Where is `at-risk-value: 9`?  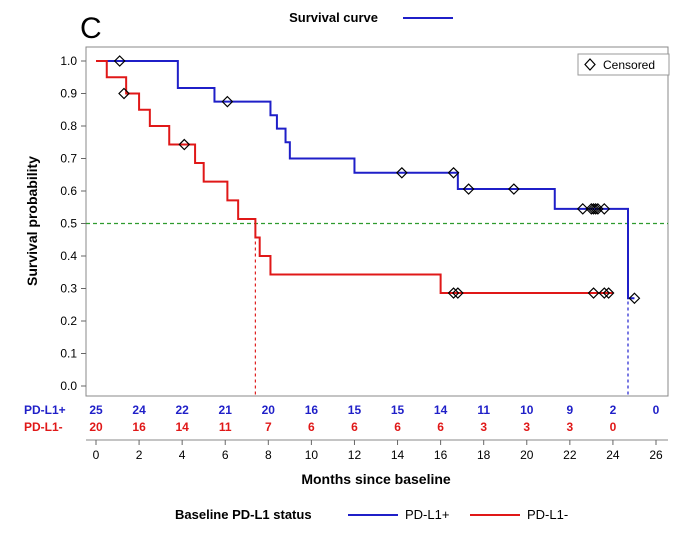
at-risk-value: 9 is located at coordinates (570, 410).